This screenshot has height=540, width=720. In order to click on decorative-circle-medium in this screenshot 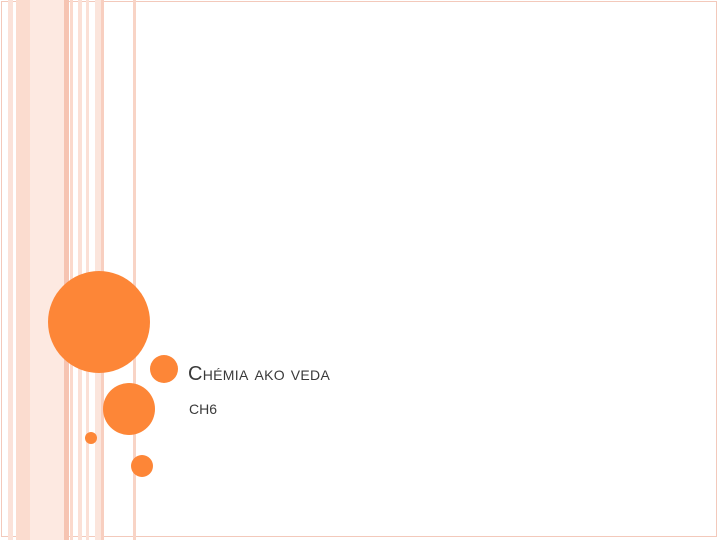, I will do `click(129, 409)`.